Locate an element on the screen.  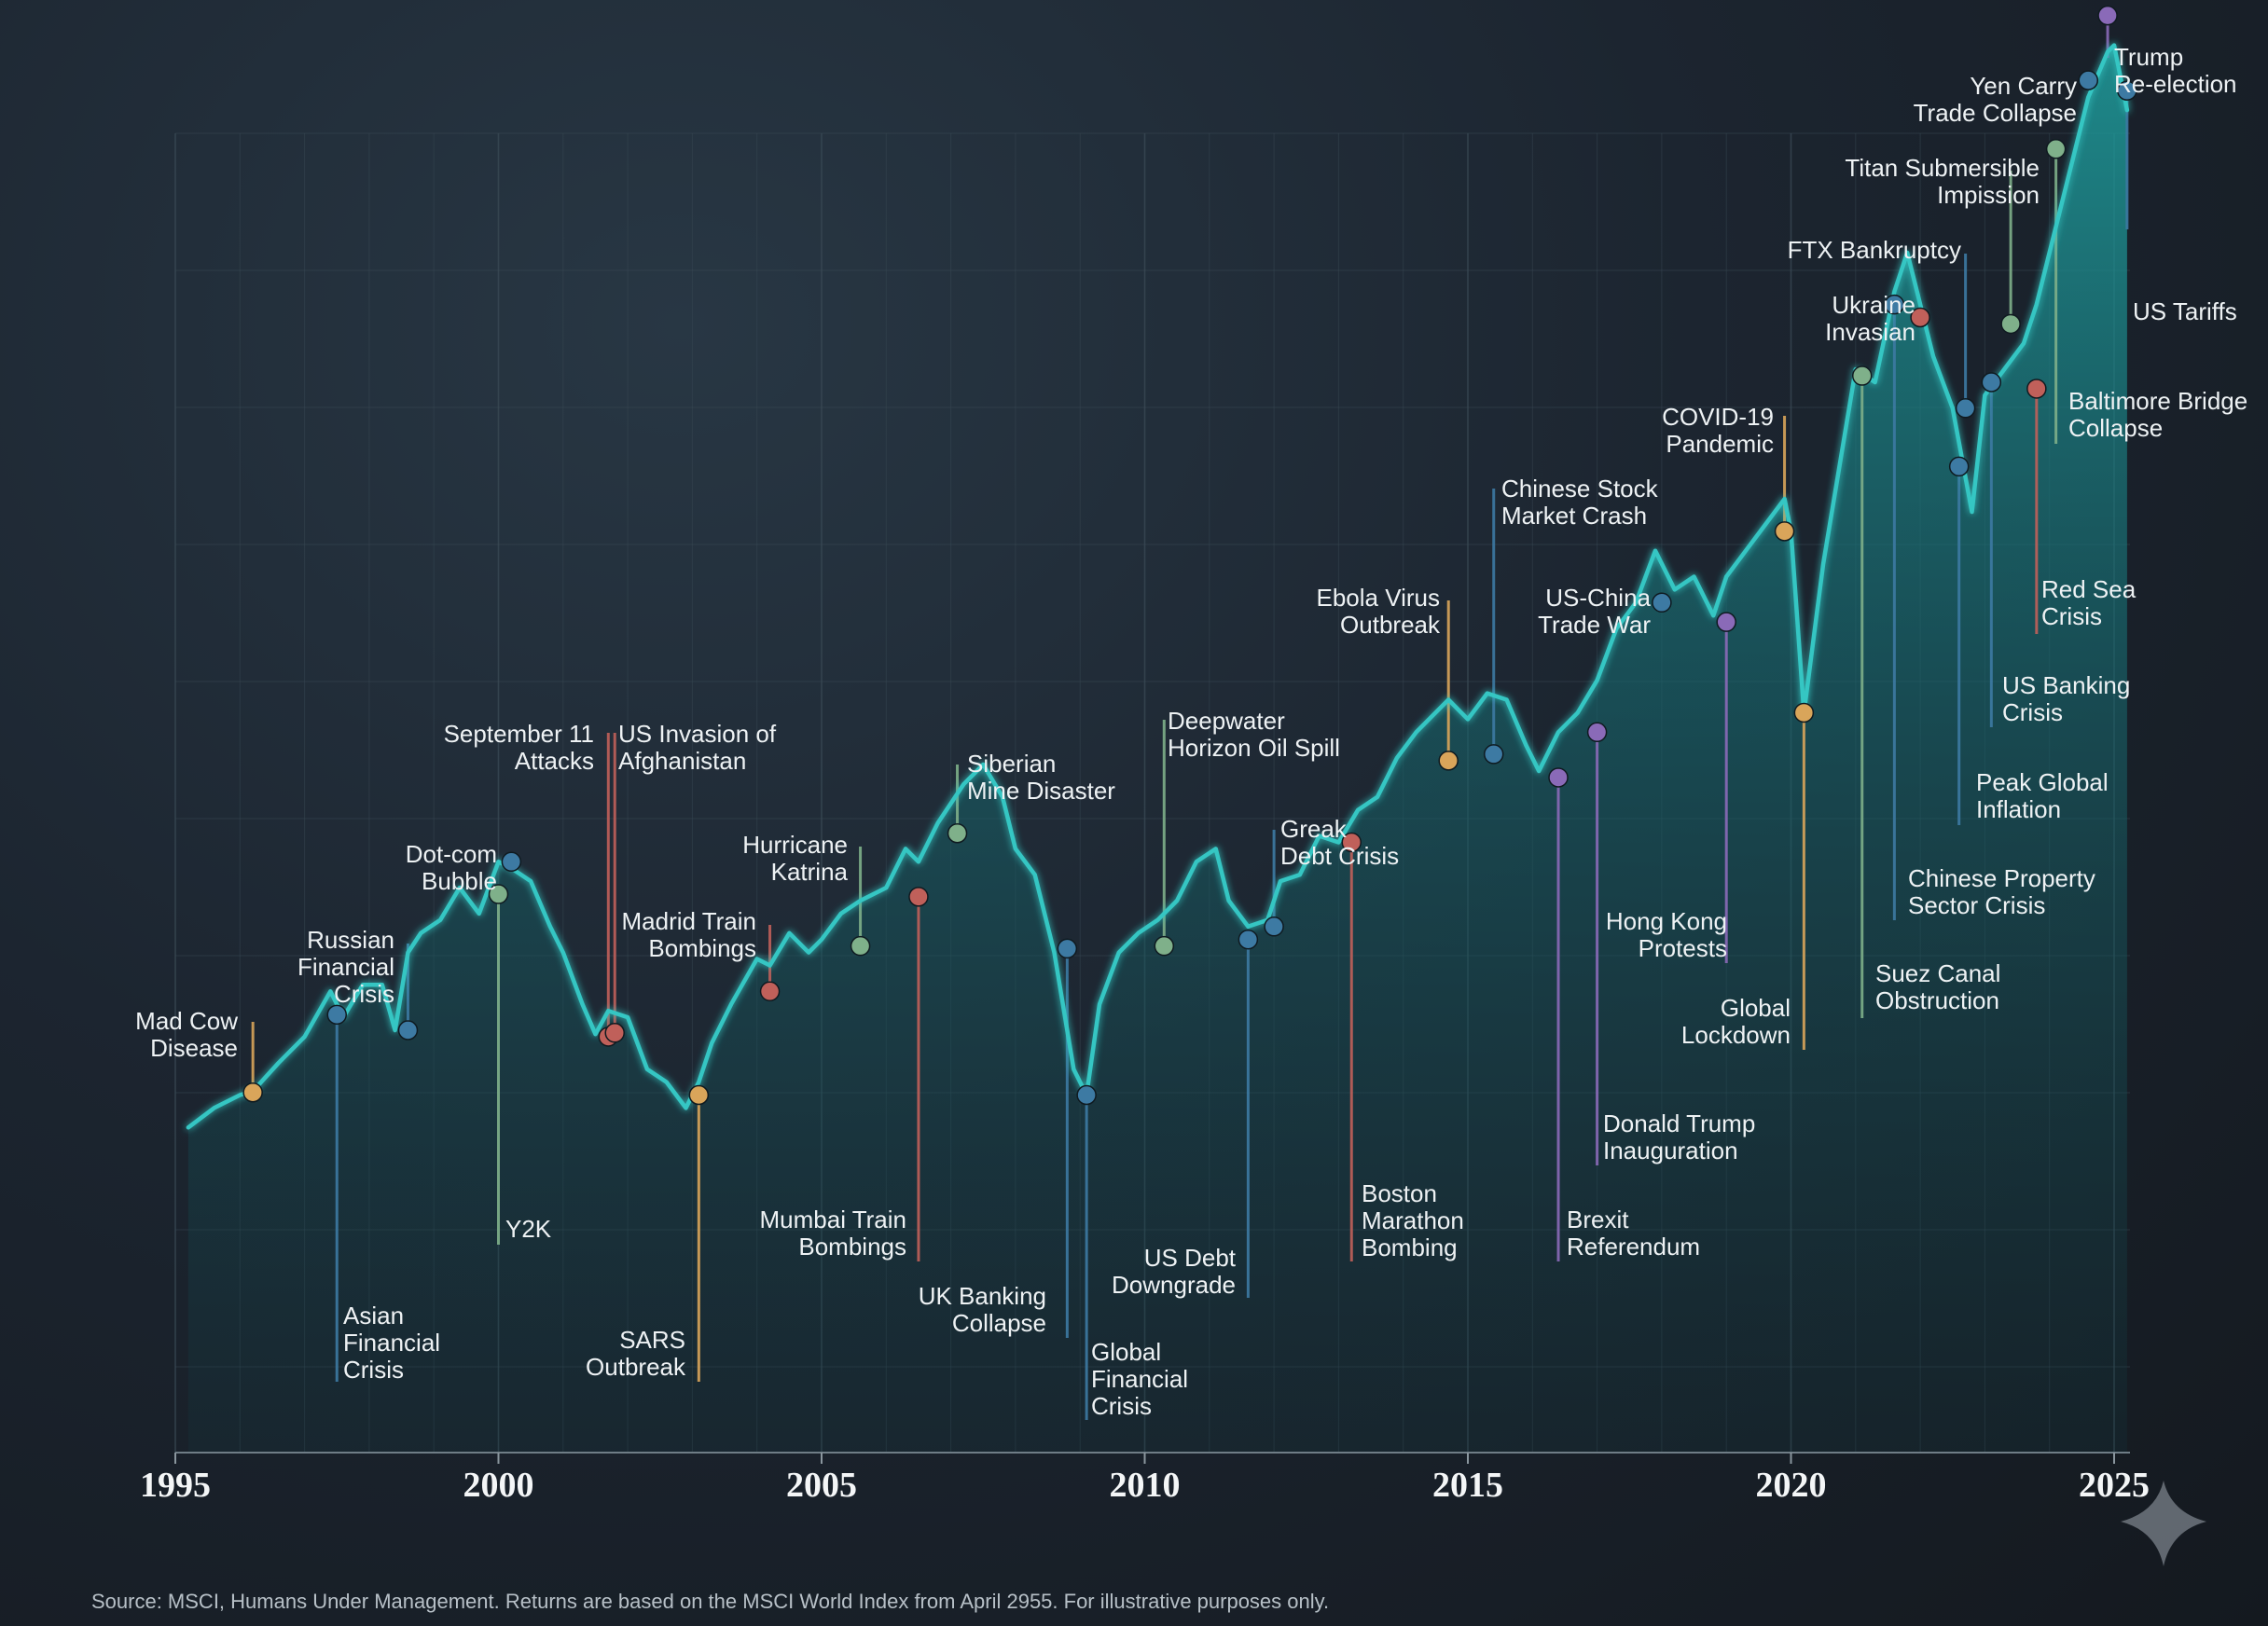
event-label-global-financial-crisis: Global Financial Crisis is located at coordinates (1139, 1379).